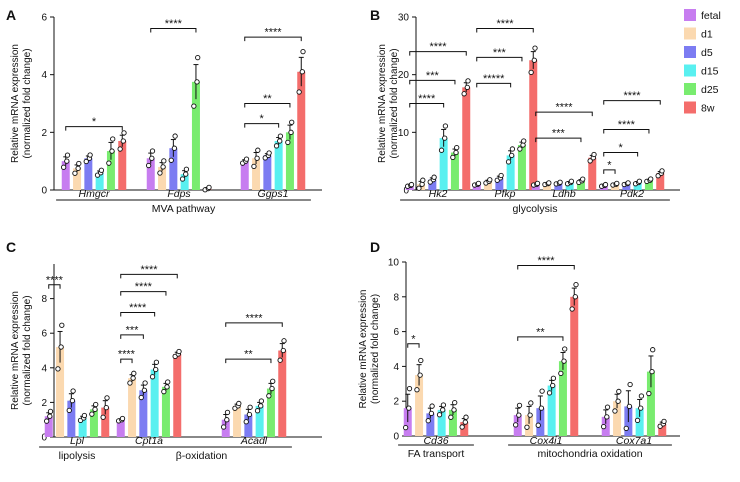 This screenshot has width=740, height=482. Describe the element at coordinates (396, 367) in the screenshot. I see `y-tick-label: 4` at that location.